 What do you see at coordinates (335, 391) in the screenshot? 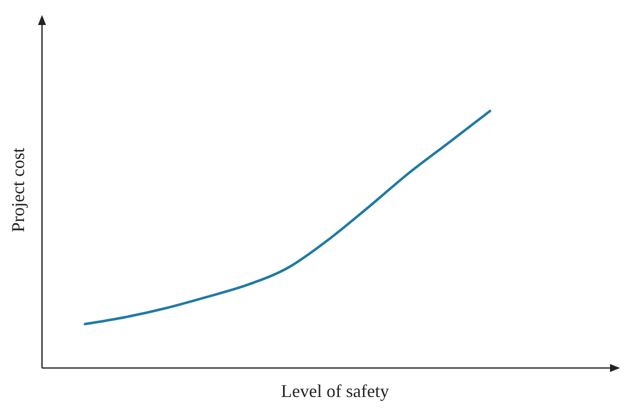
I see `x-axis-title: Level of safety` at bounding box center [335, 391].